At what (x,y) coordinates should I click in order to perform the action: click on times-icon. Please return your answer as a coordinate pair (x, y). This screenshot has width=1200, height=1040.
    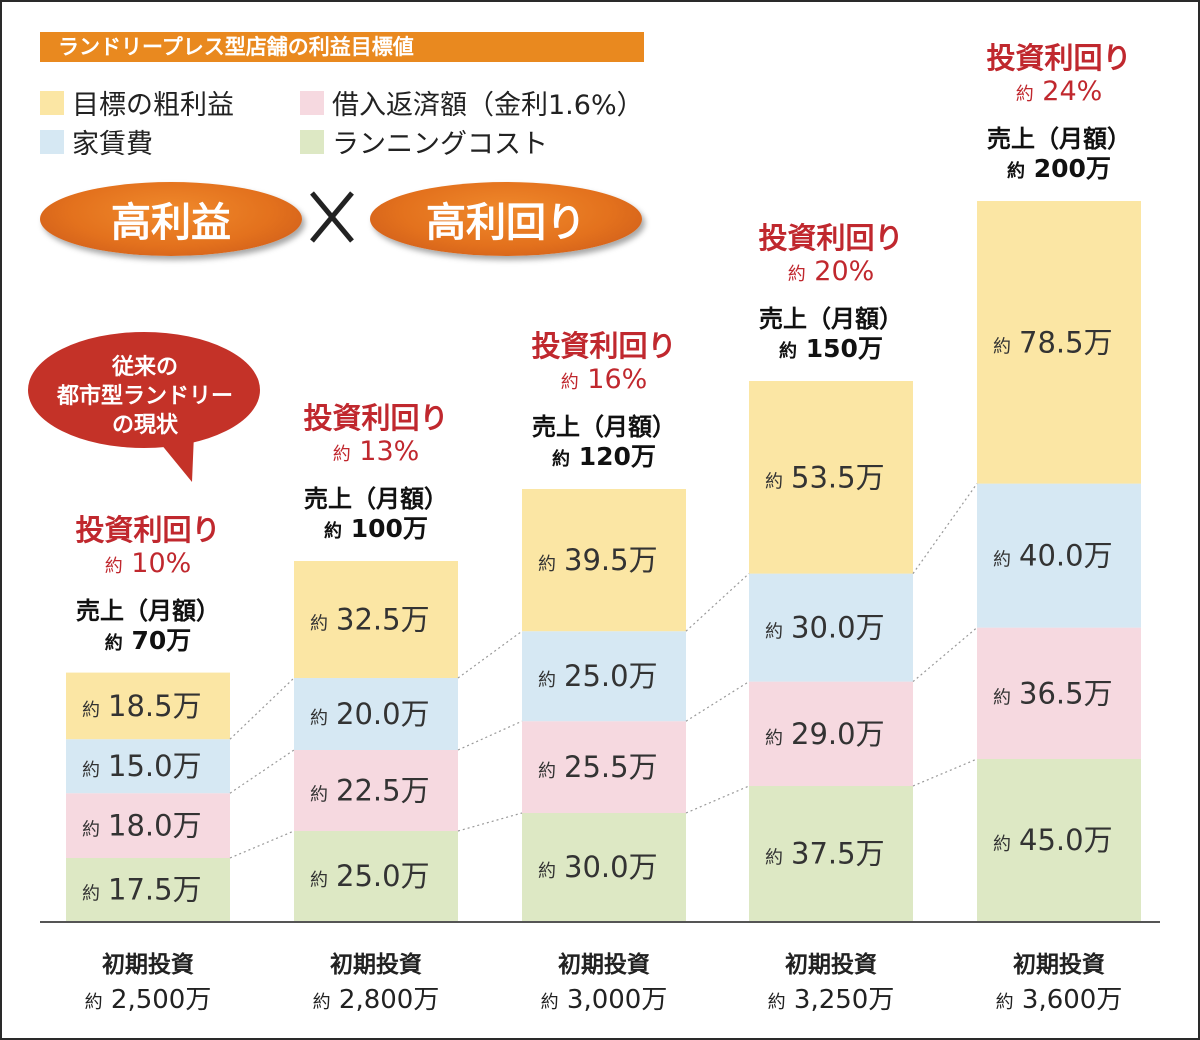
    Looking at the image, I should click on (332, 217).